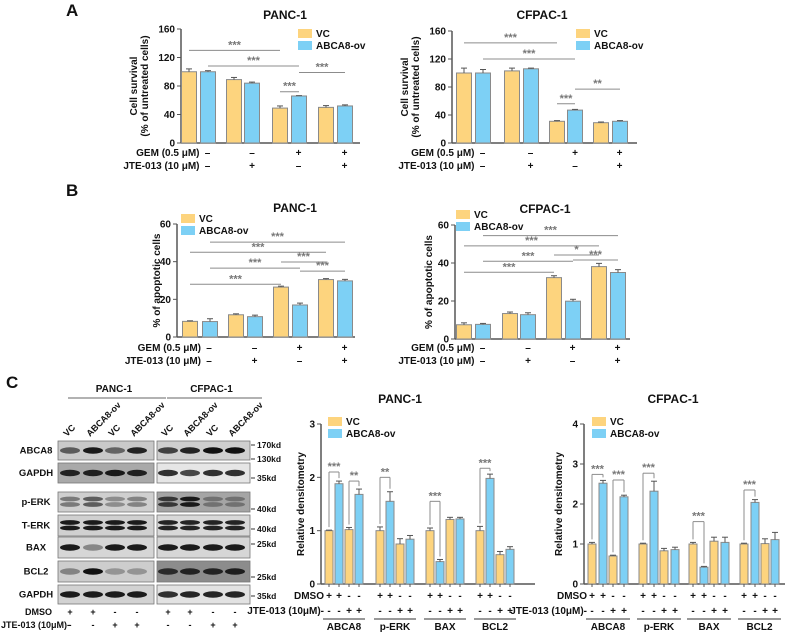 The width and height of the screenshot is (786, 633). What do you see at coordinates (548, 611) in the screenshot?
I see `treatment-label: JTE-013 (10μM)-` at bounding box center [548, 611].